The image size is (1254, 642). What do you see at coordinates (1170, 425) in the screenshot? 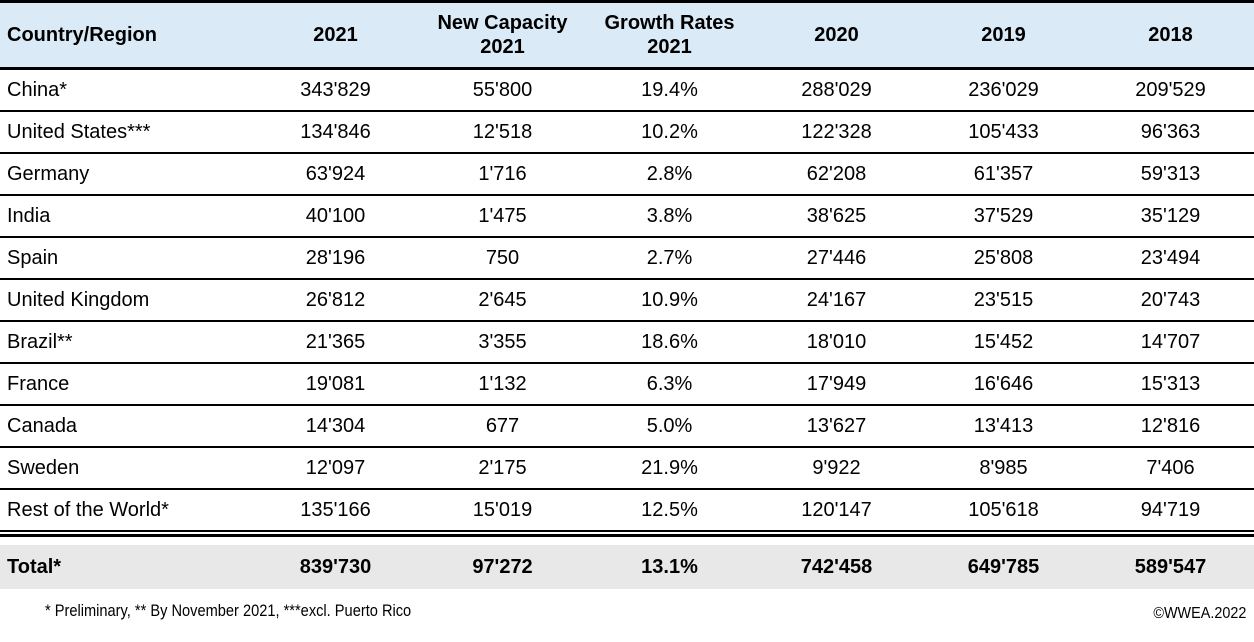
I see `value-cell: 12'816` at bounding box center [1170, 425].